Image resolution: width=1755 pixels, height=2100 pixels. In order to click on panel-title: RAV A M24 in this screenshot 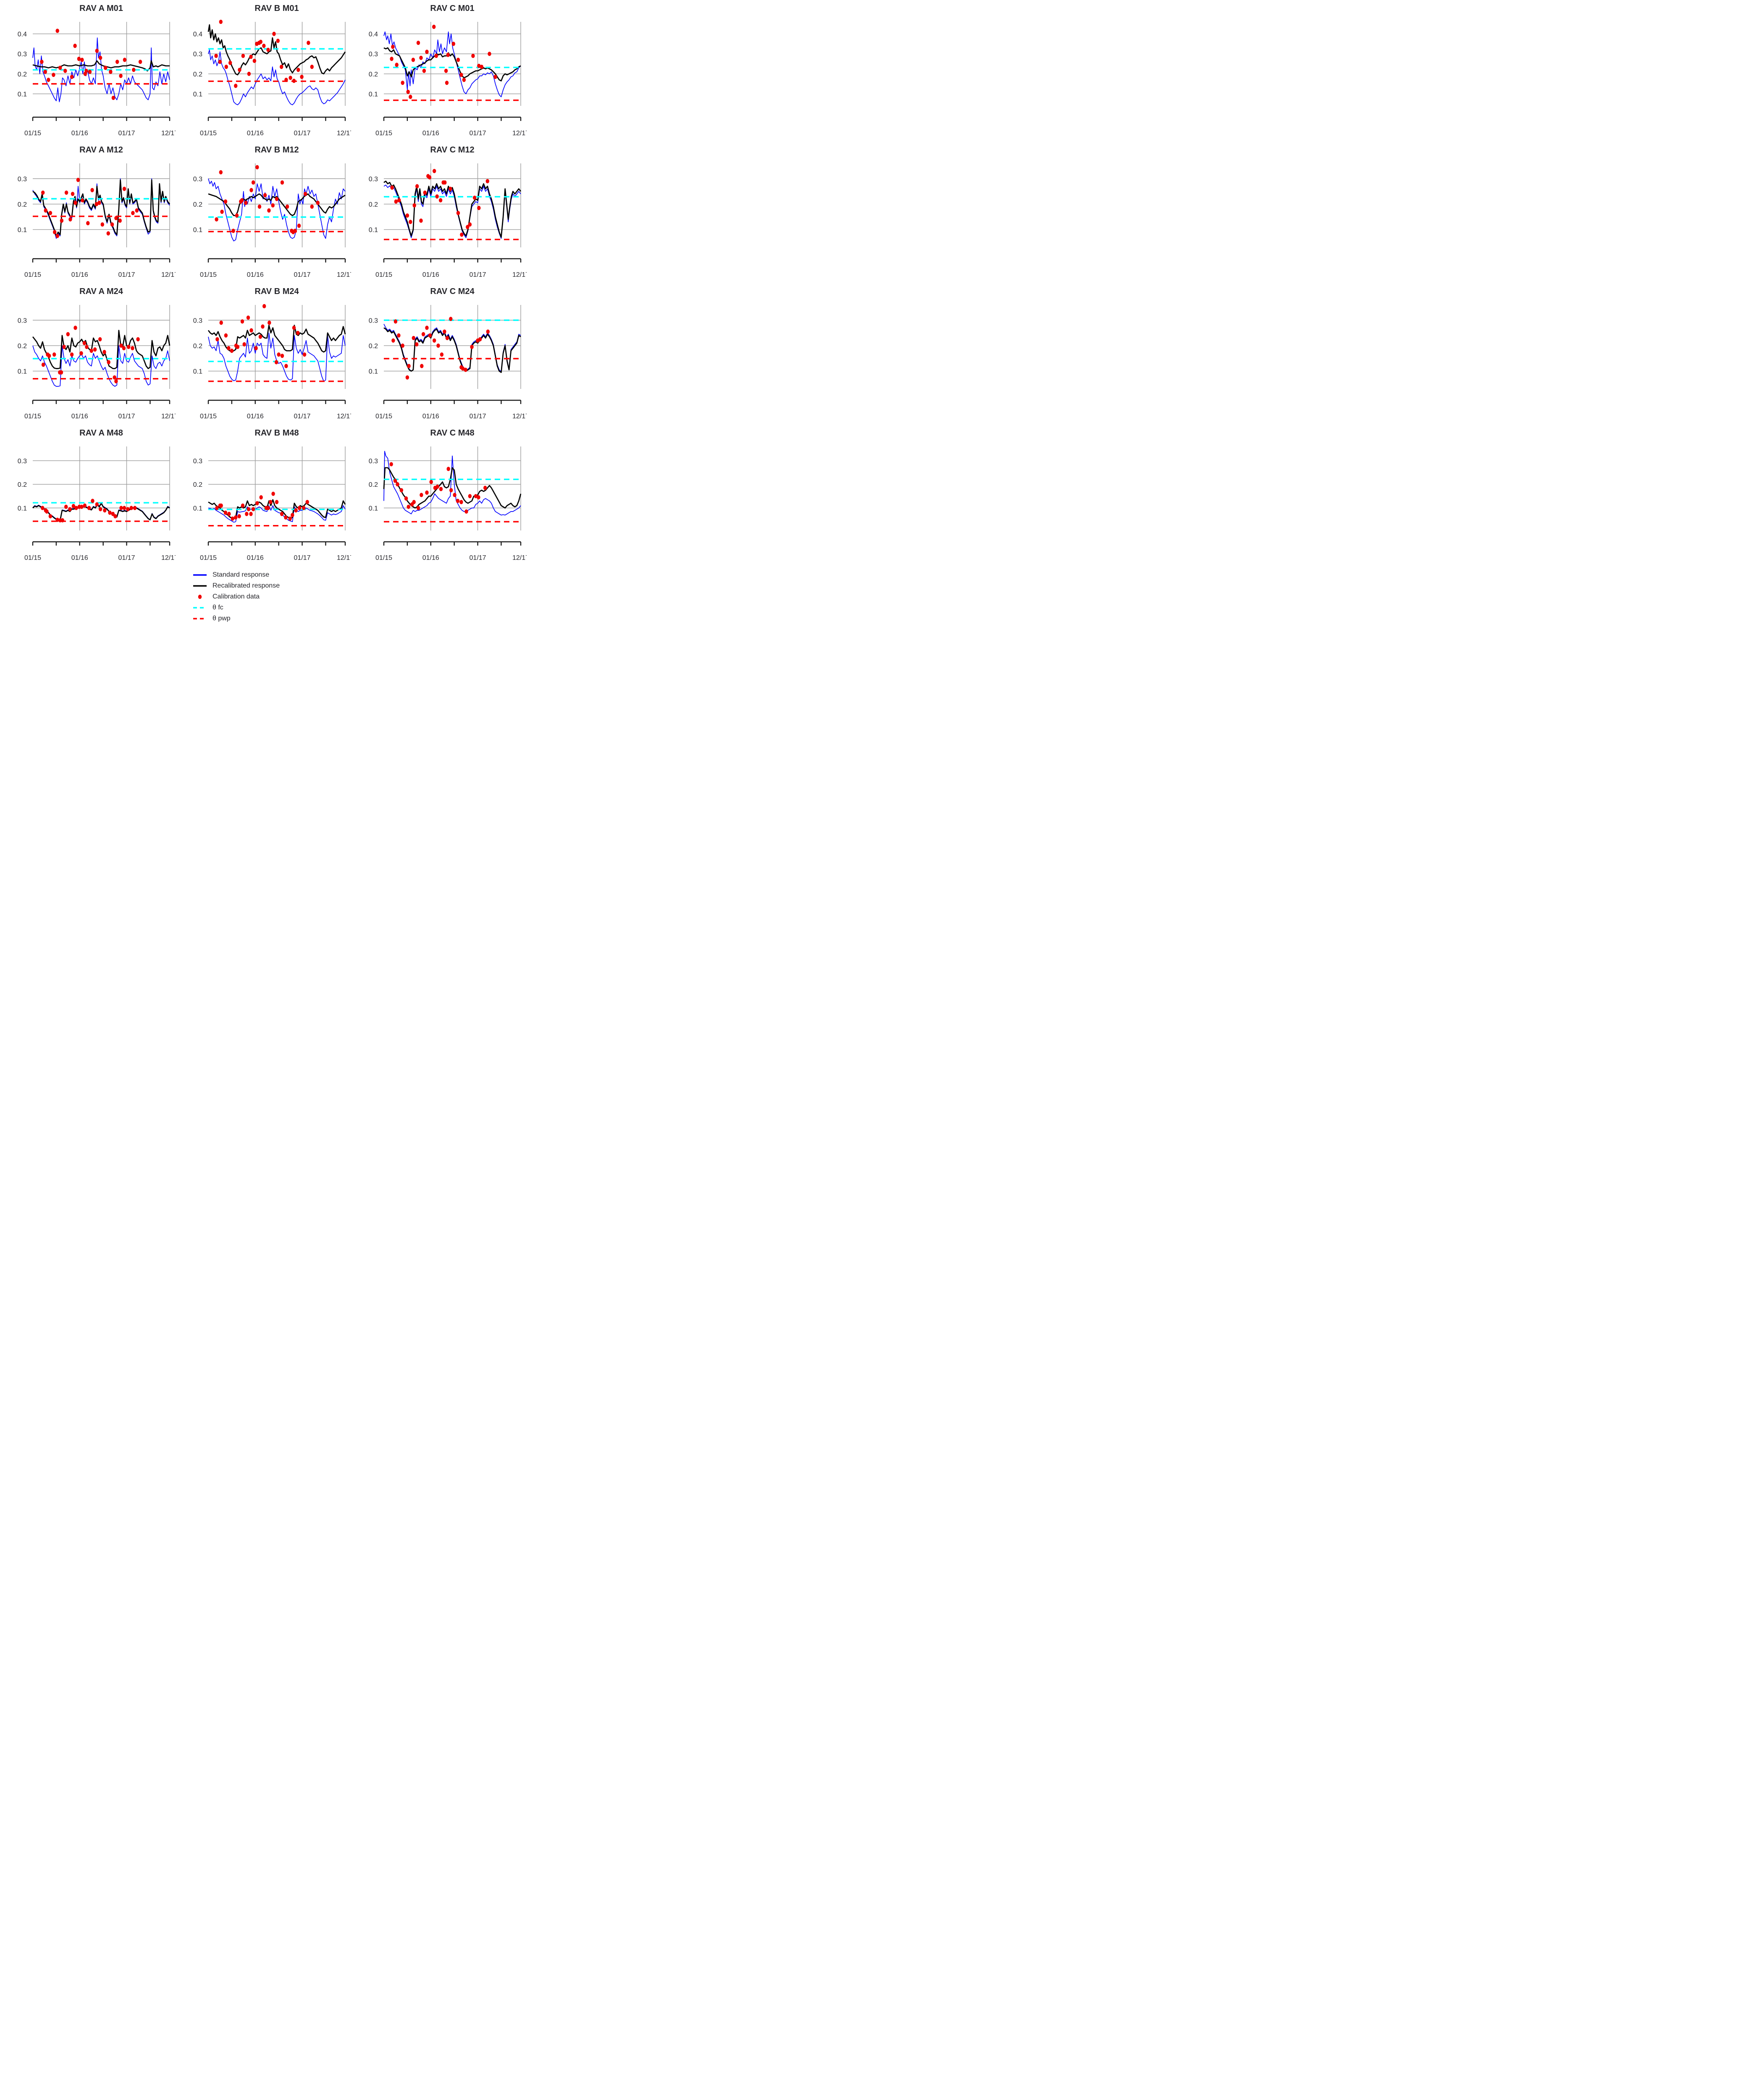, I will do `click(101, 291)`.